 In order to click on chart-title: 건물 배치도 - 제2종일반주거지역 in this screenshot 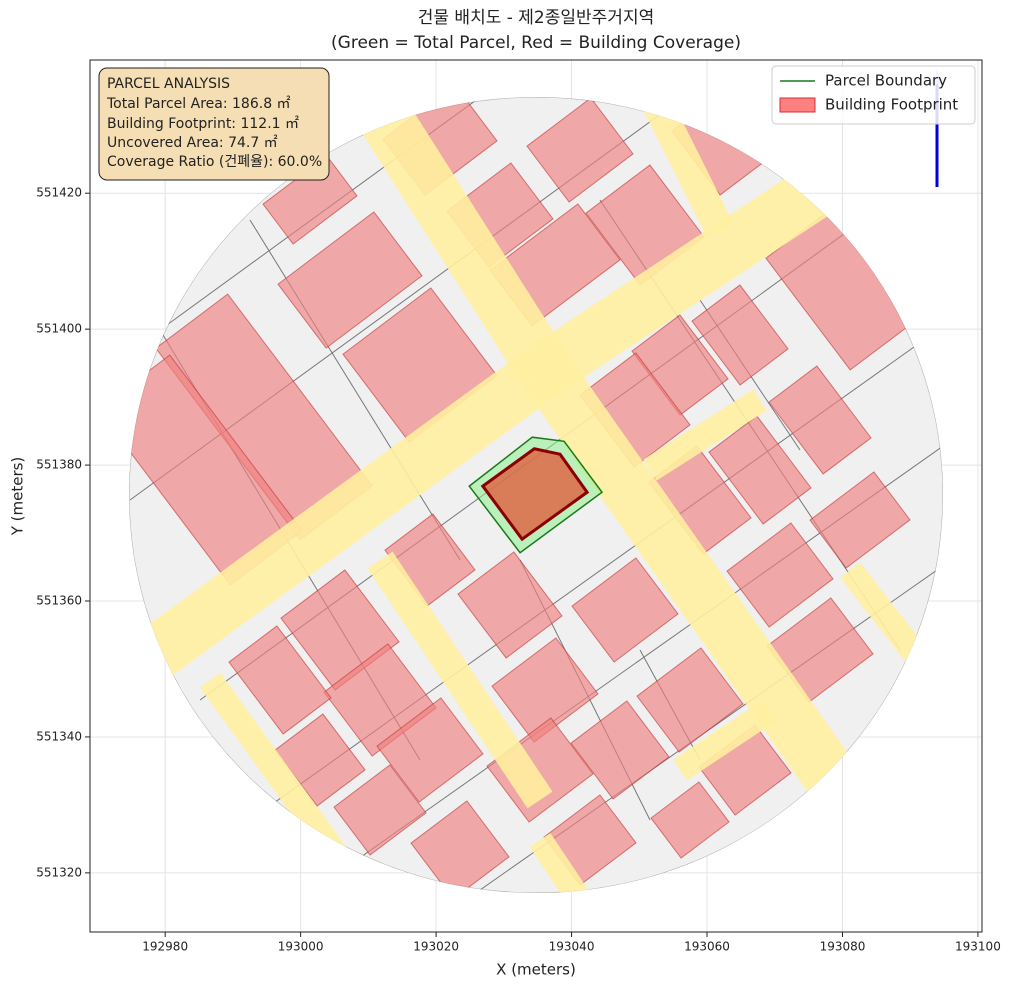, I will do `click(536, 18)`.